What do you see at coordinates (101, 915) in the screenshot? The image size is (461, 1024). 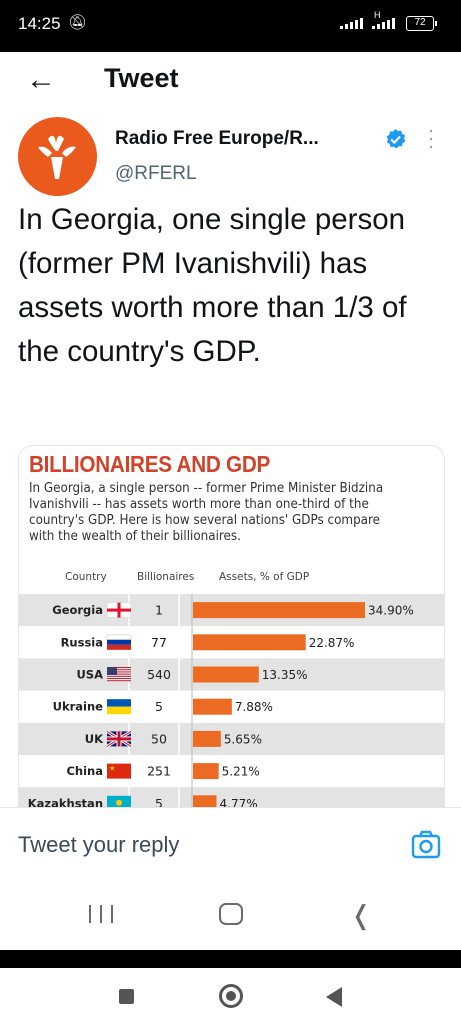 I see `recent-apps-icon` at bounding box center [101, 915].